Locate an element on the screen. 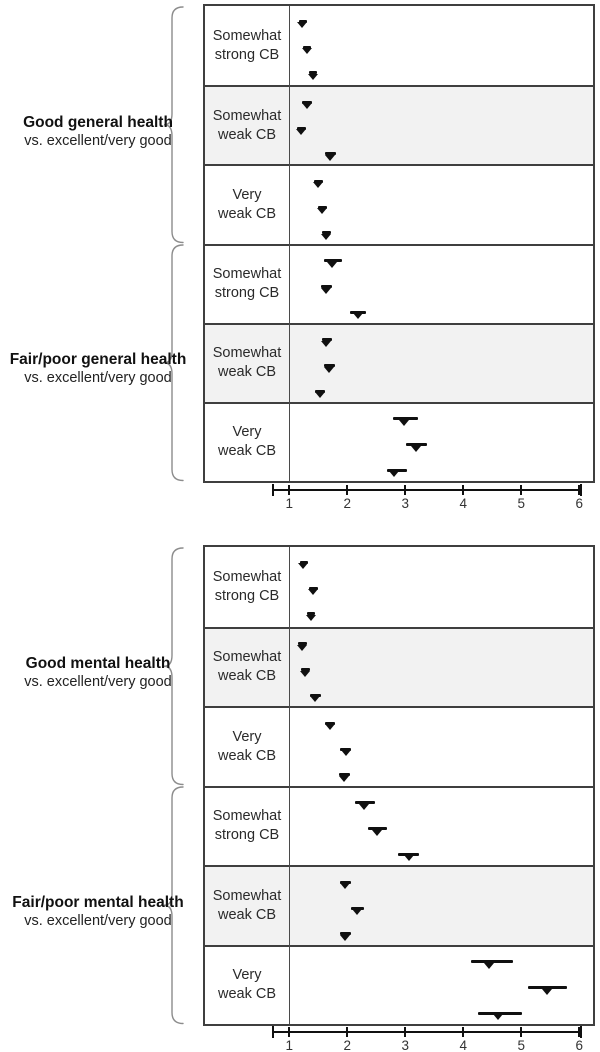 The height and width of the screenshot is (1052, 600). group-label-bold: Good general health is located at coordinates (98, 122).